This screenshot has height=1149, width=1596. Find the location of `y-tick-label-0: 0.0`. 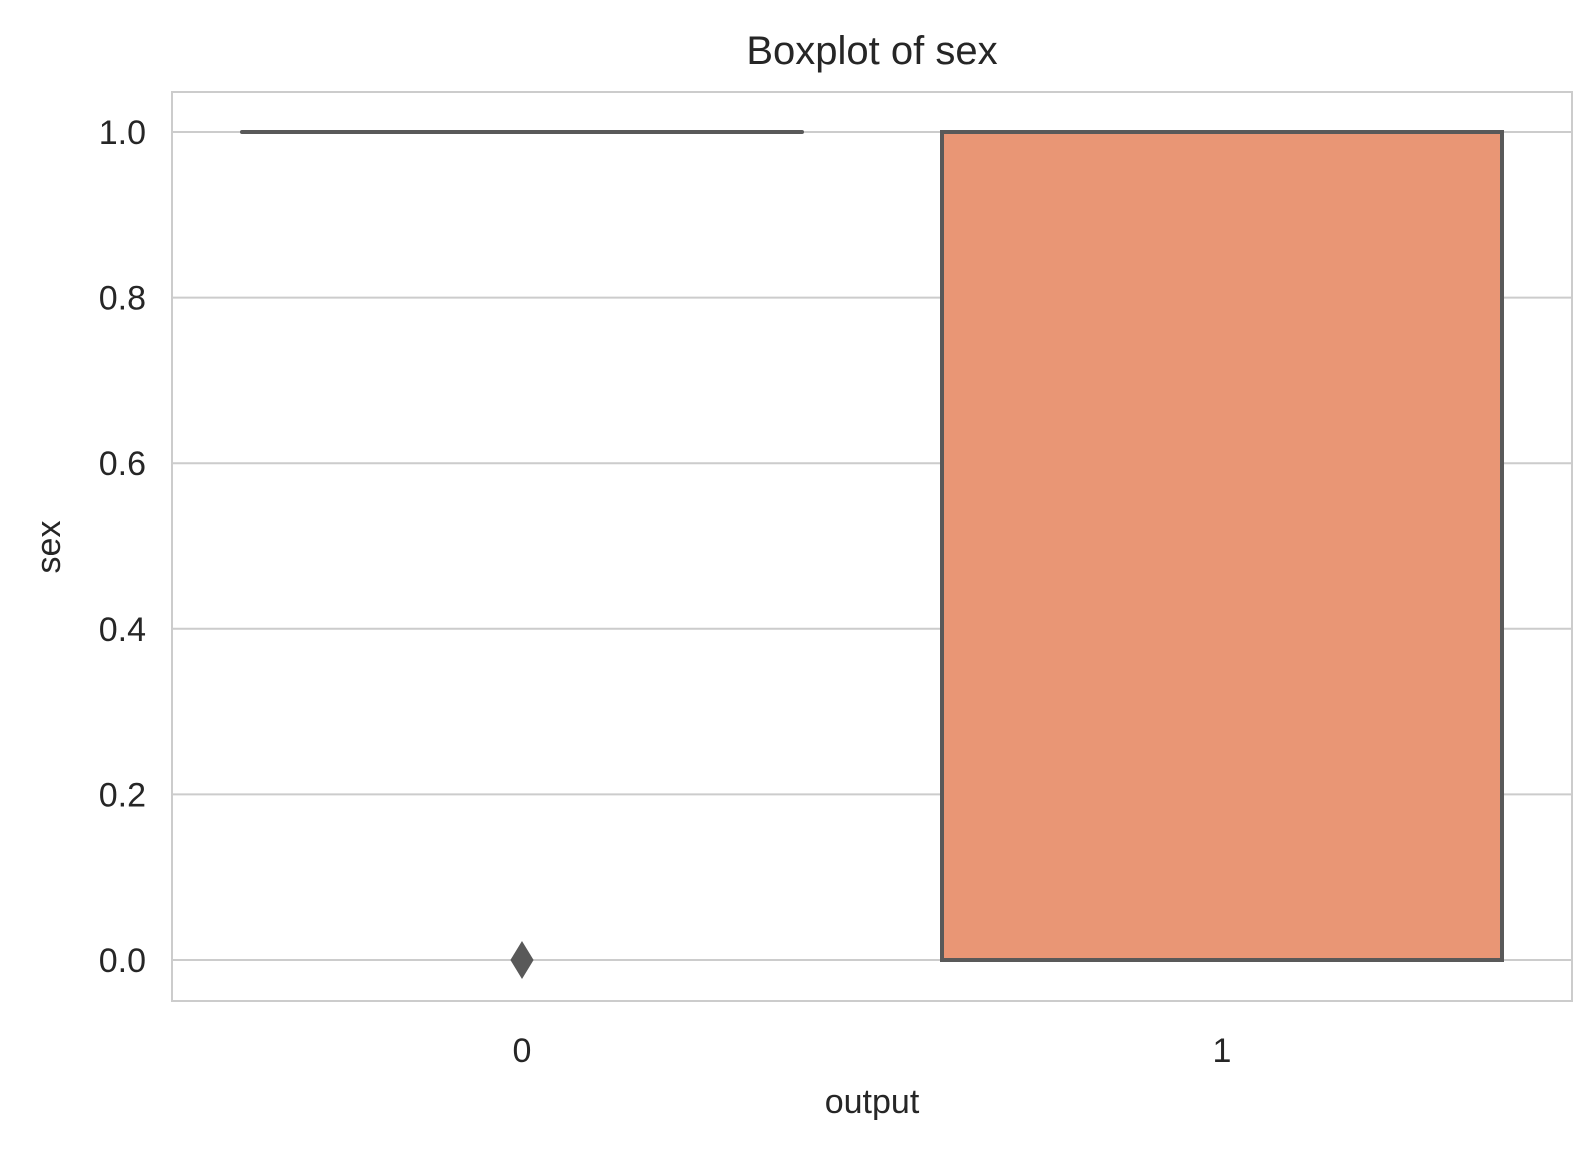

y-tick-label-0: 0.0 is located at coordinates (122, 961).